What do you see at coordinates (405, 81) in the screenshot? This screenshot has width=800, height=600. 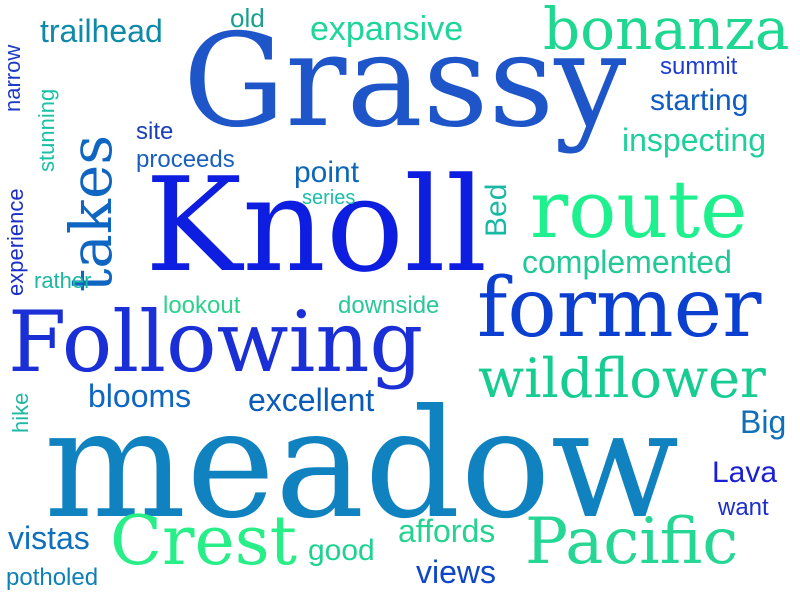 I see `word-grassy: Grassy` at bounding box center [405, 81].